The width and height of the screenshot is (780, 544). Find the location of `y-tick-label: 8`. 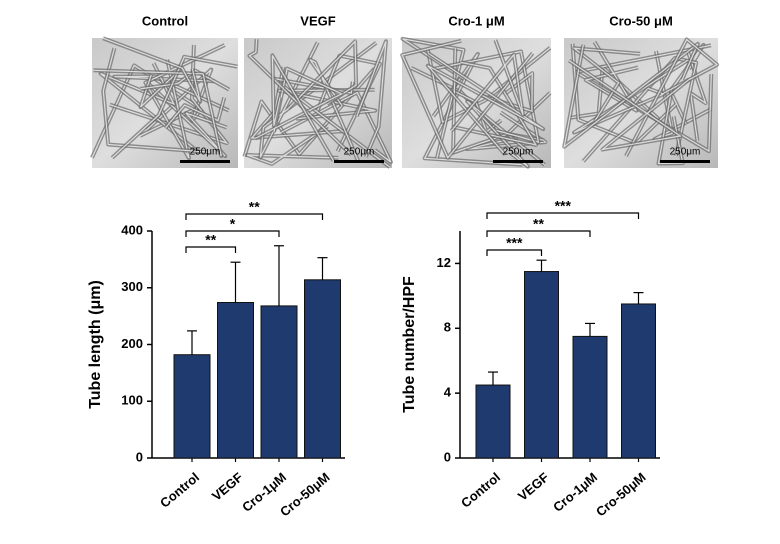

y-tick-label: 8 is located at coordinates (447, 327).